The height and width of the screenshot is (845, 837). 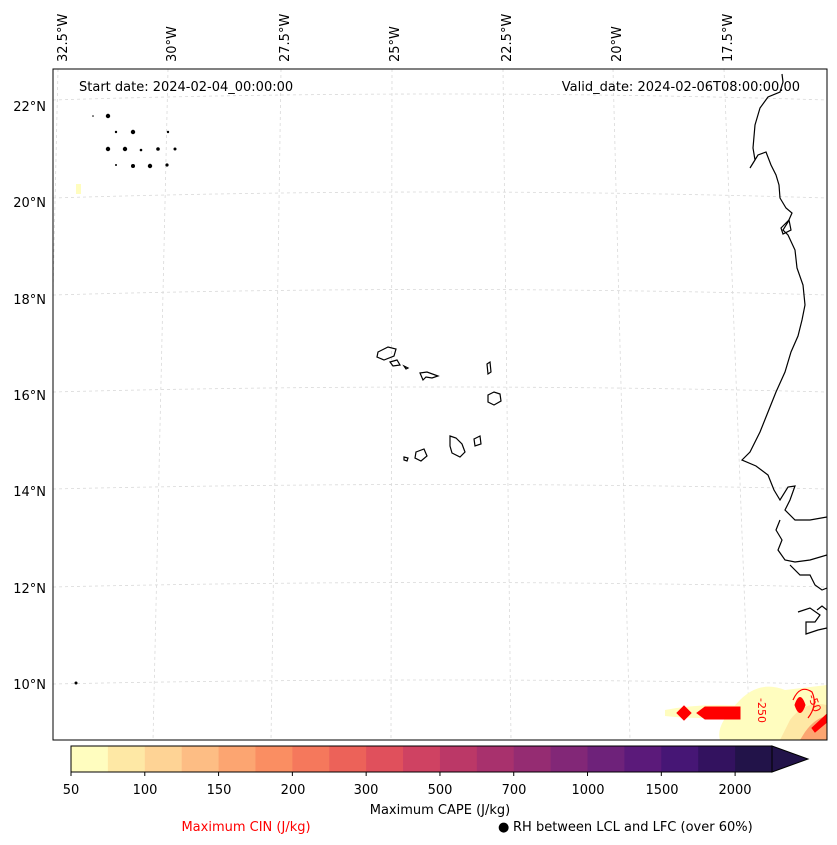 I want to click on island-sal, so click(x=489, y=368).